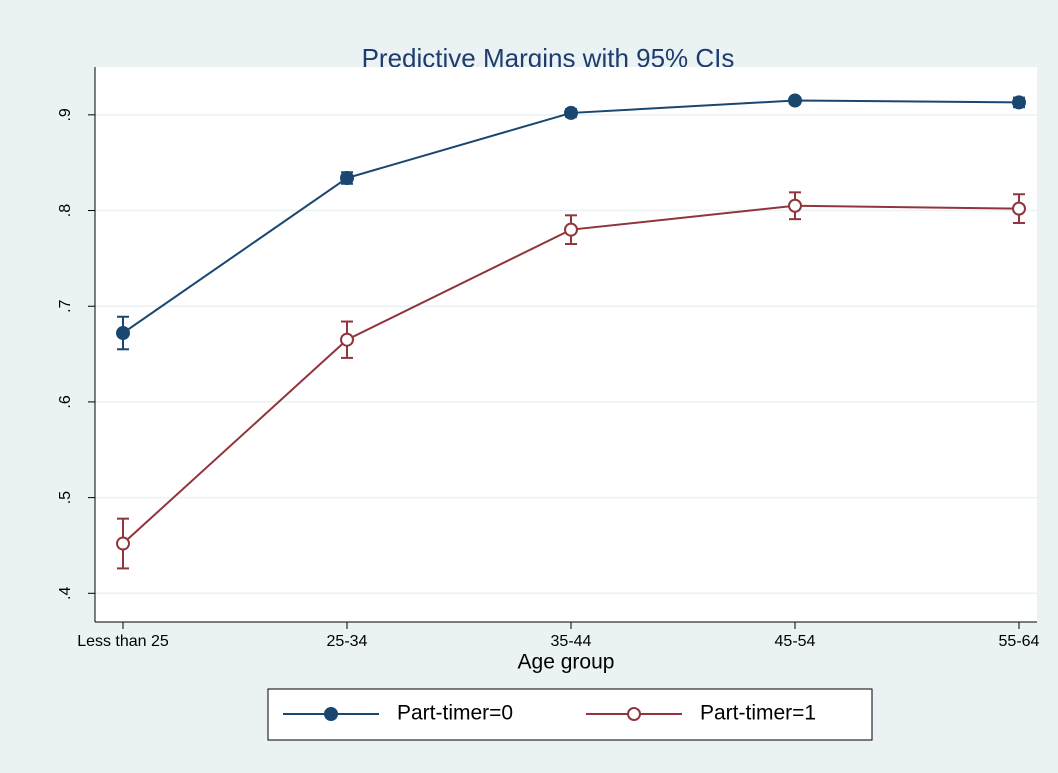 Image resolution: width=1058 pixels, height=773 pixels. Describe the element at coordinates (571, 641) in the screenshot. I see `x-tick-label: 35-44` at that location.